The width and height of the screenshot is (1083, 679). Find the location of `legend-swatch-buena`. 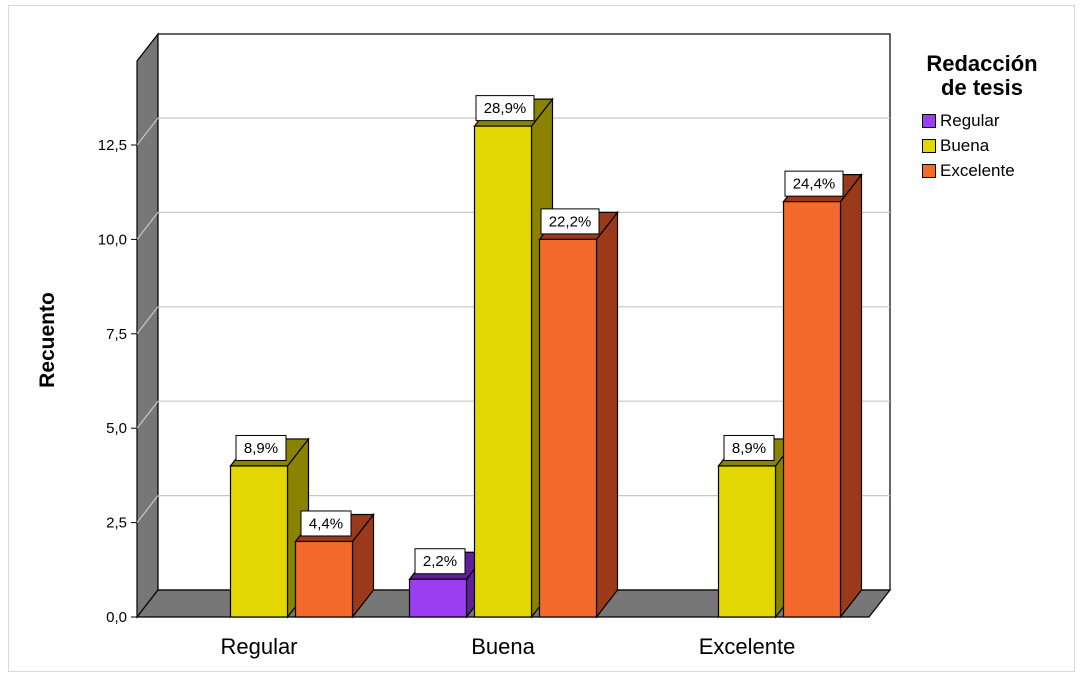

legend-swatch-buena is located at coordinates (929, 145).